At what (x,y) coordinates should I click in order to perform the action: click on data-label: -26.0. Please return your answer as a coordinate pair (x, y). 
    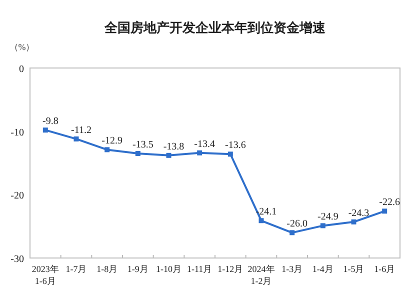
    Looking at the image, I should click on (297, 224).